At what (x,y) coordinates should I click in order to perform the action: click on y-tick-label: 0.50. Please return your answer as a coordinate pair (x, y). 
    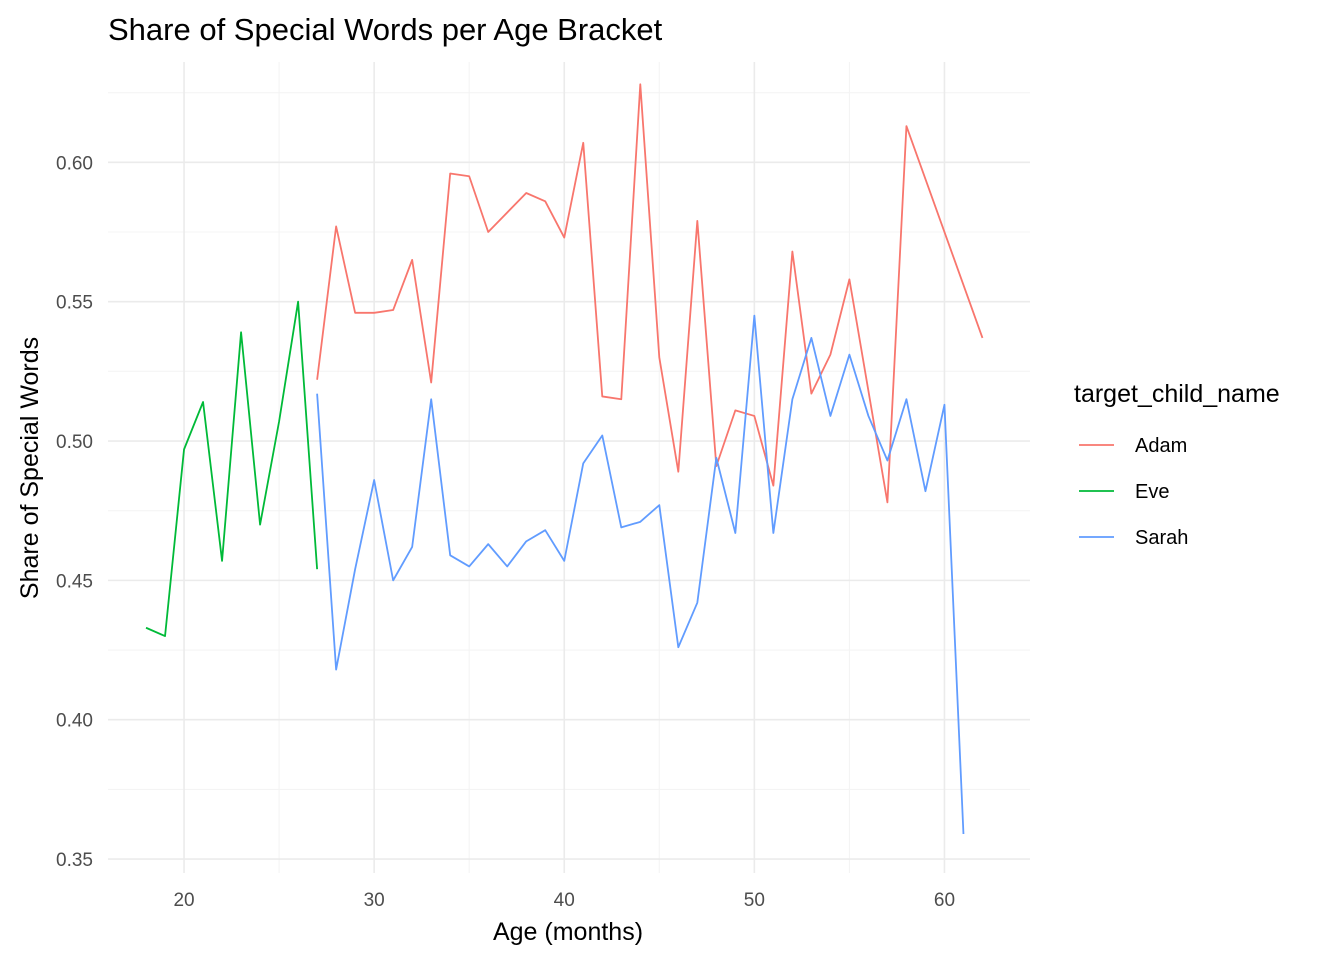
    Looking at the image, I should click on (74, 442).